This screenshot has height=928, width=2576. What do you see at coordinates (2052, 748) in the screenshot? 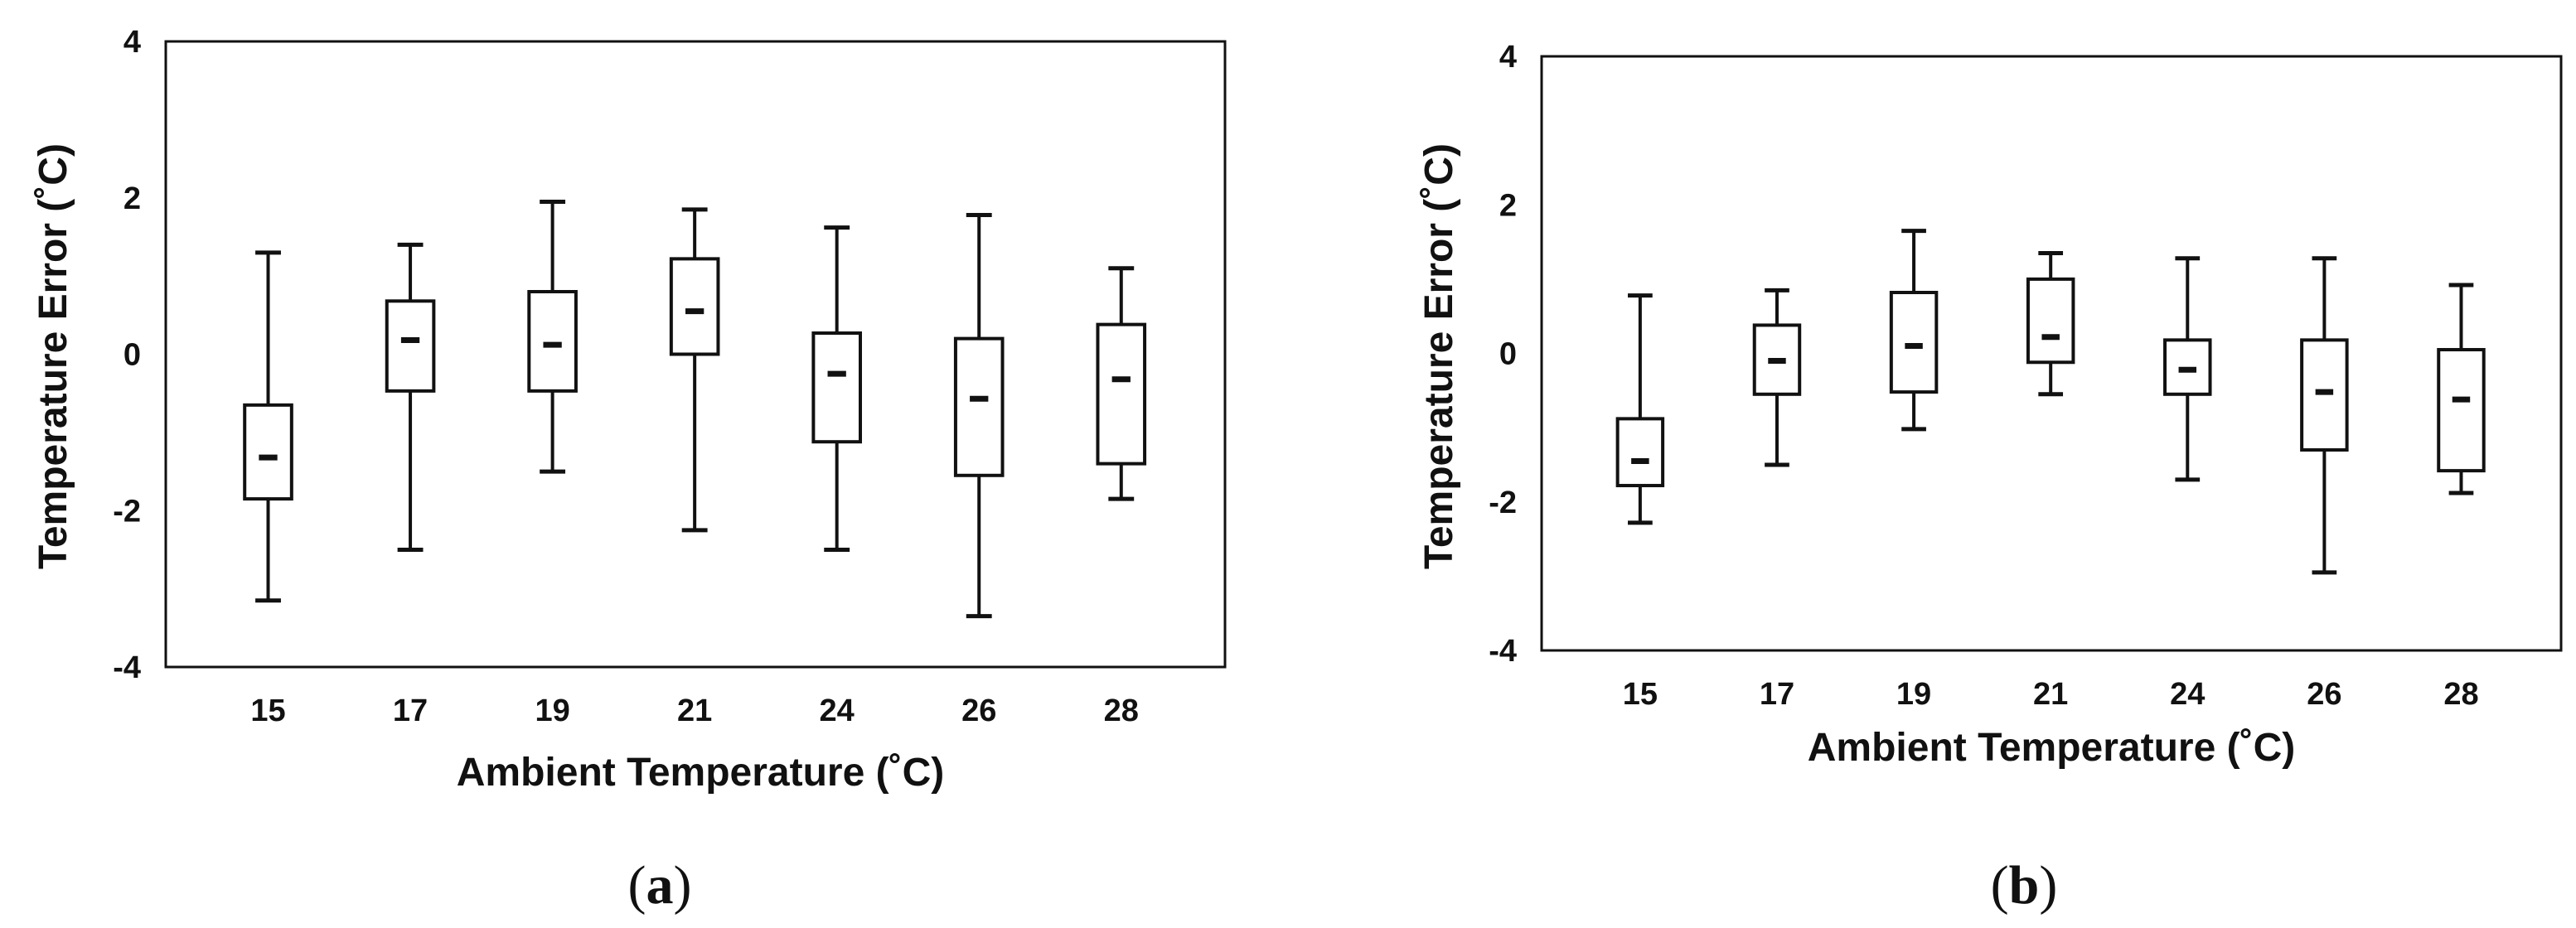
I see `x-axis-label-b: Ambient Temperature (˚C)` at bounding box center [2052, 748].